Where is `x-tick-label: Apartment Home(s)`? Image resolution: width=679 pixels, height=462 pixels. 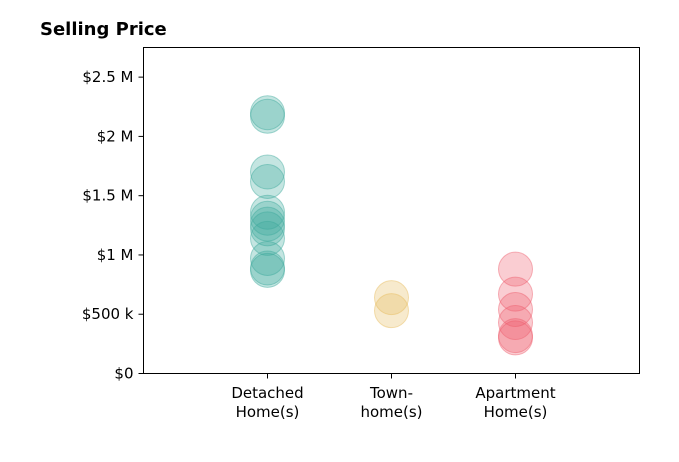
x-tick-label: Apartment Home(s) is located at coordinates (515, 402).